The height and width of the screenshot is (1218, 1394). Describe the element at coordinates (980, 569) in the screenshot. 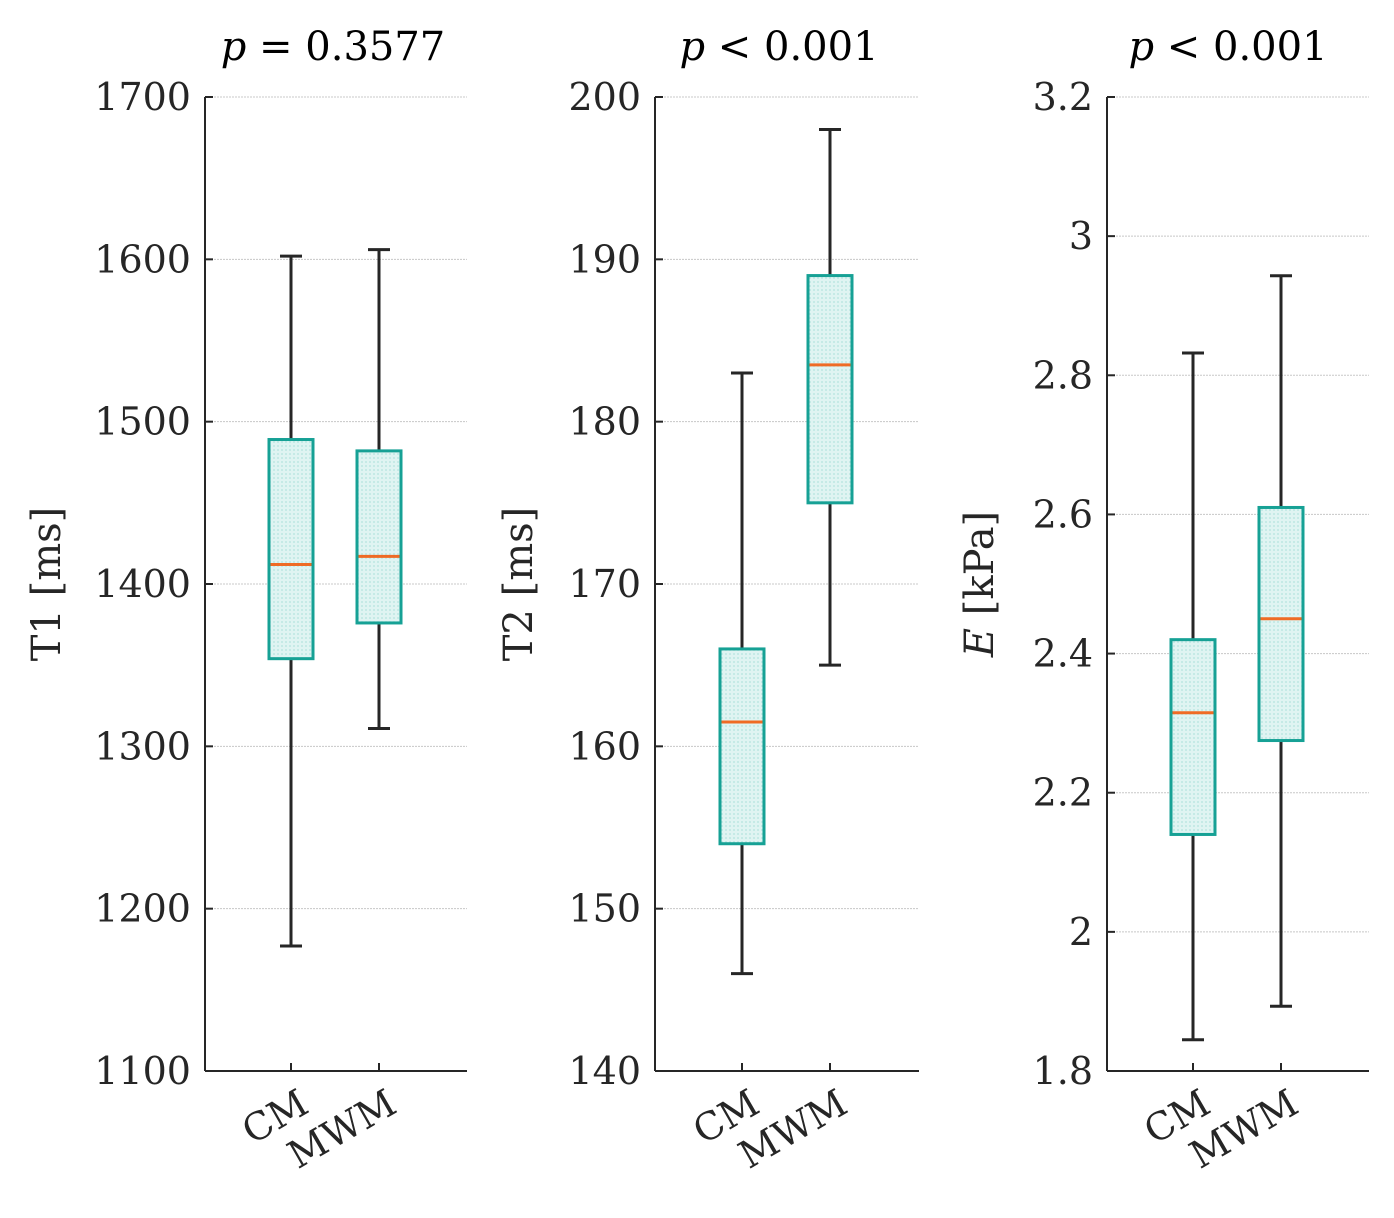

I see `y-label-text: [kPa]` at that location.